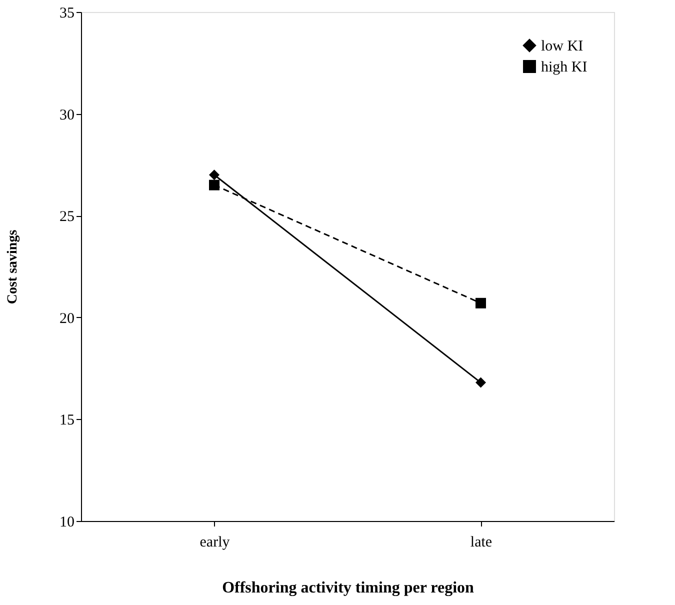 Image resolution: width=675 pixels, height=605 pixels. What do you see at coordinates (67, 217) in the screenshot?
I see `y-tick-label: 25` at bounding box center [67, 217].